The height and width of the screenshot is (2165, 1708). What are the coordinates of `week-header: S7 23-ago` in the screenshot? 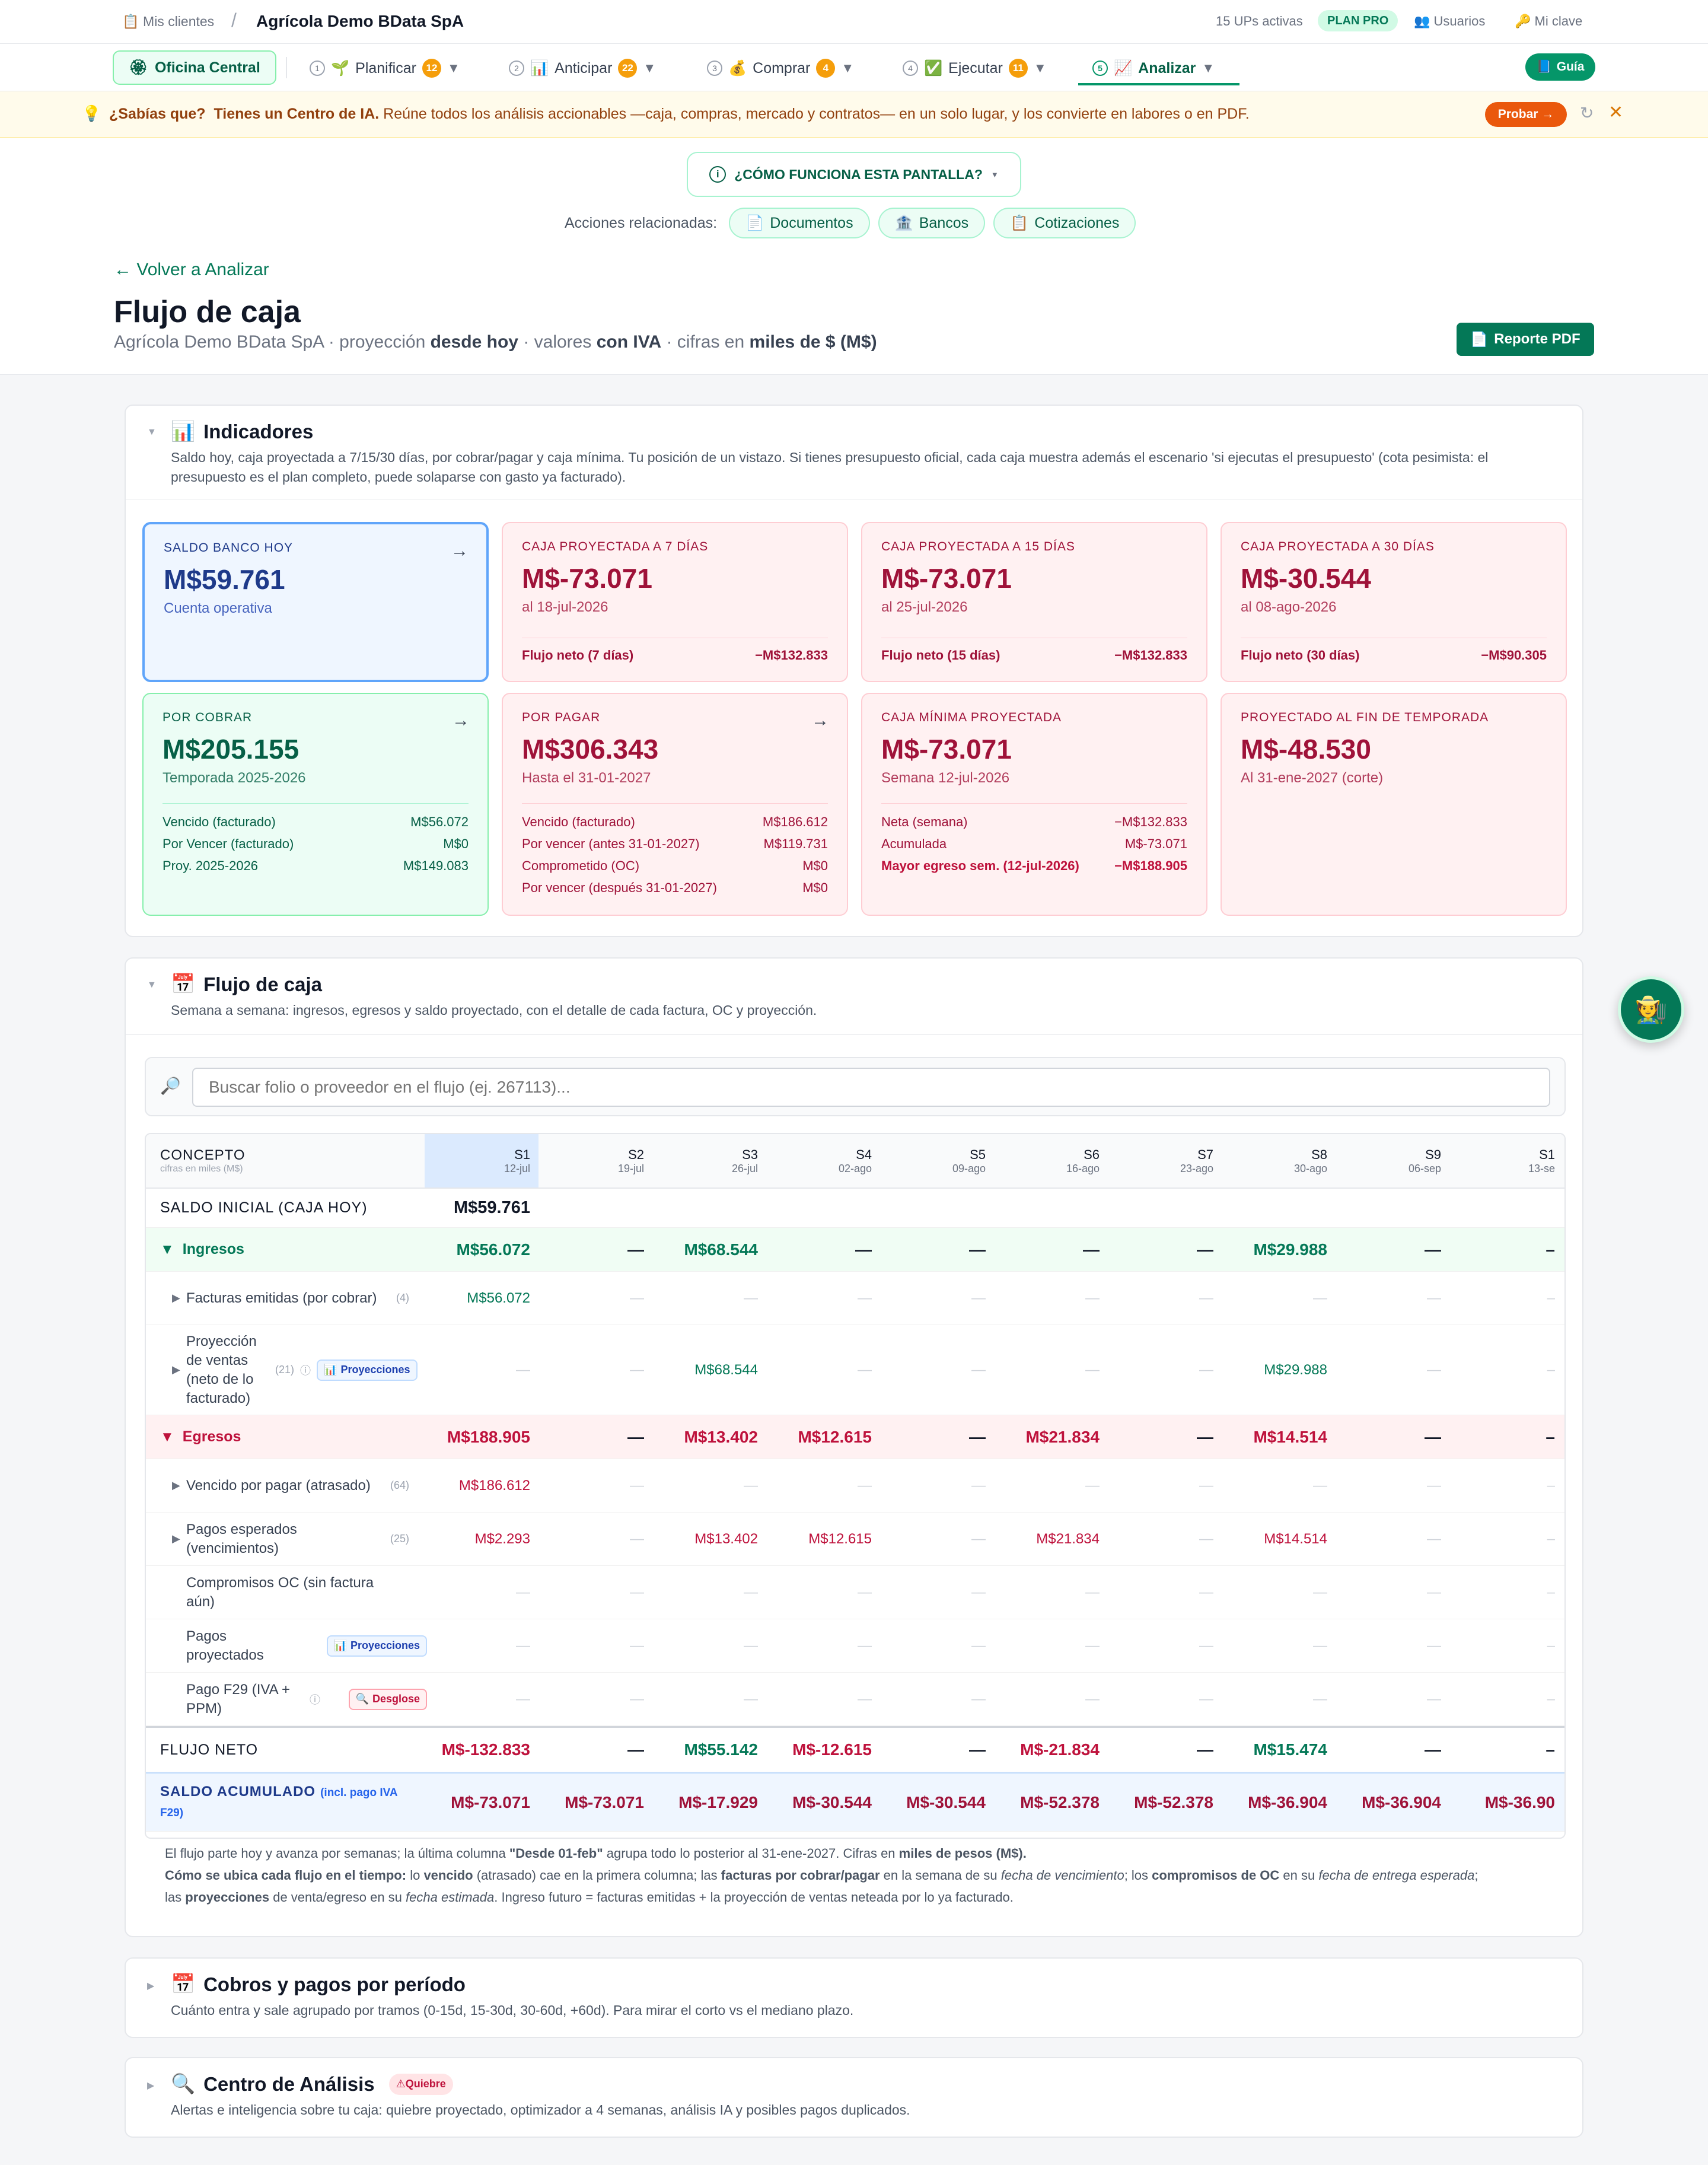 It's located at (1165, 1160).